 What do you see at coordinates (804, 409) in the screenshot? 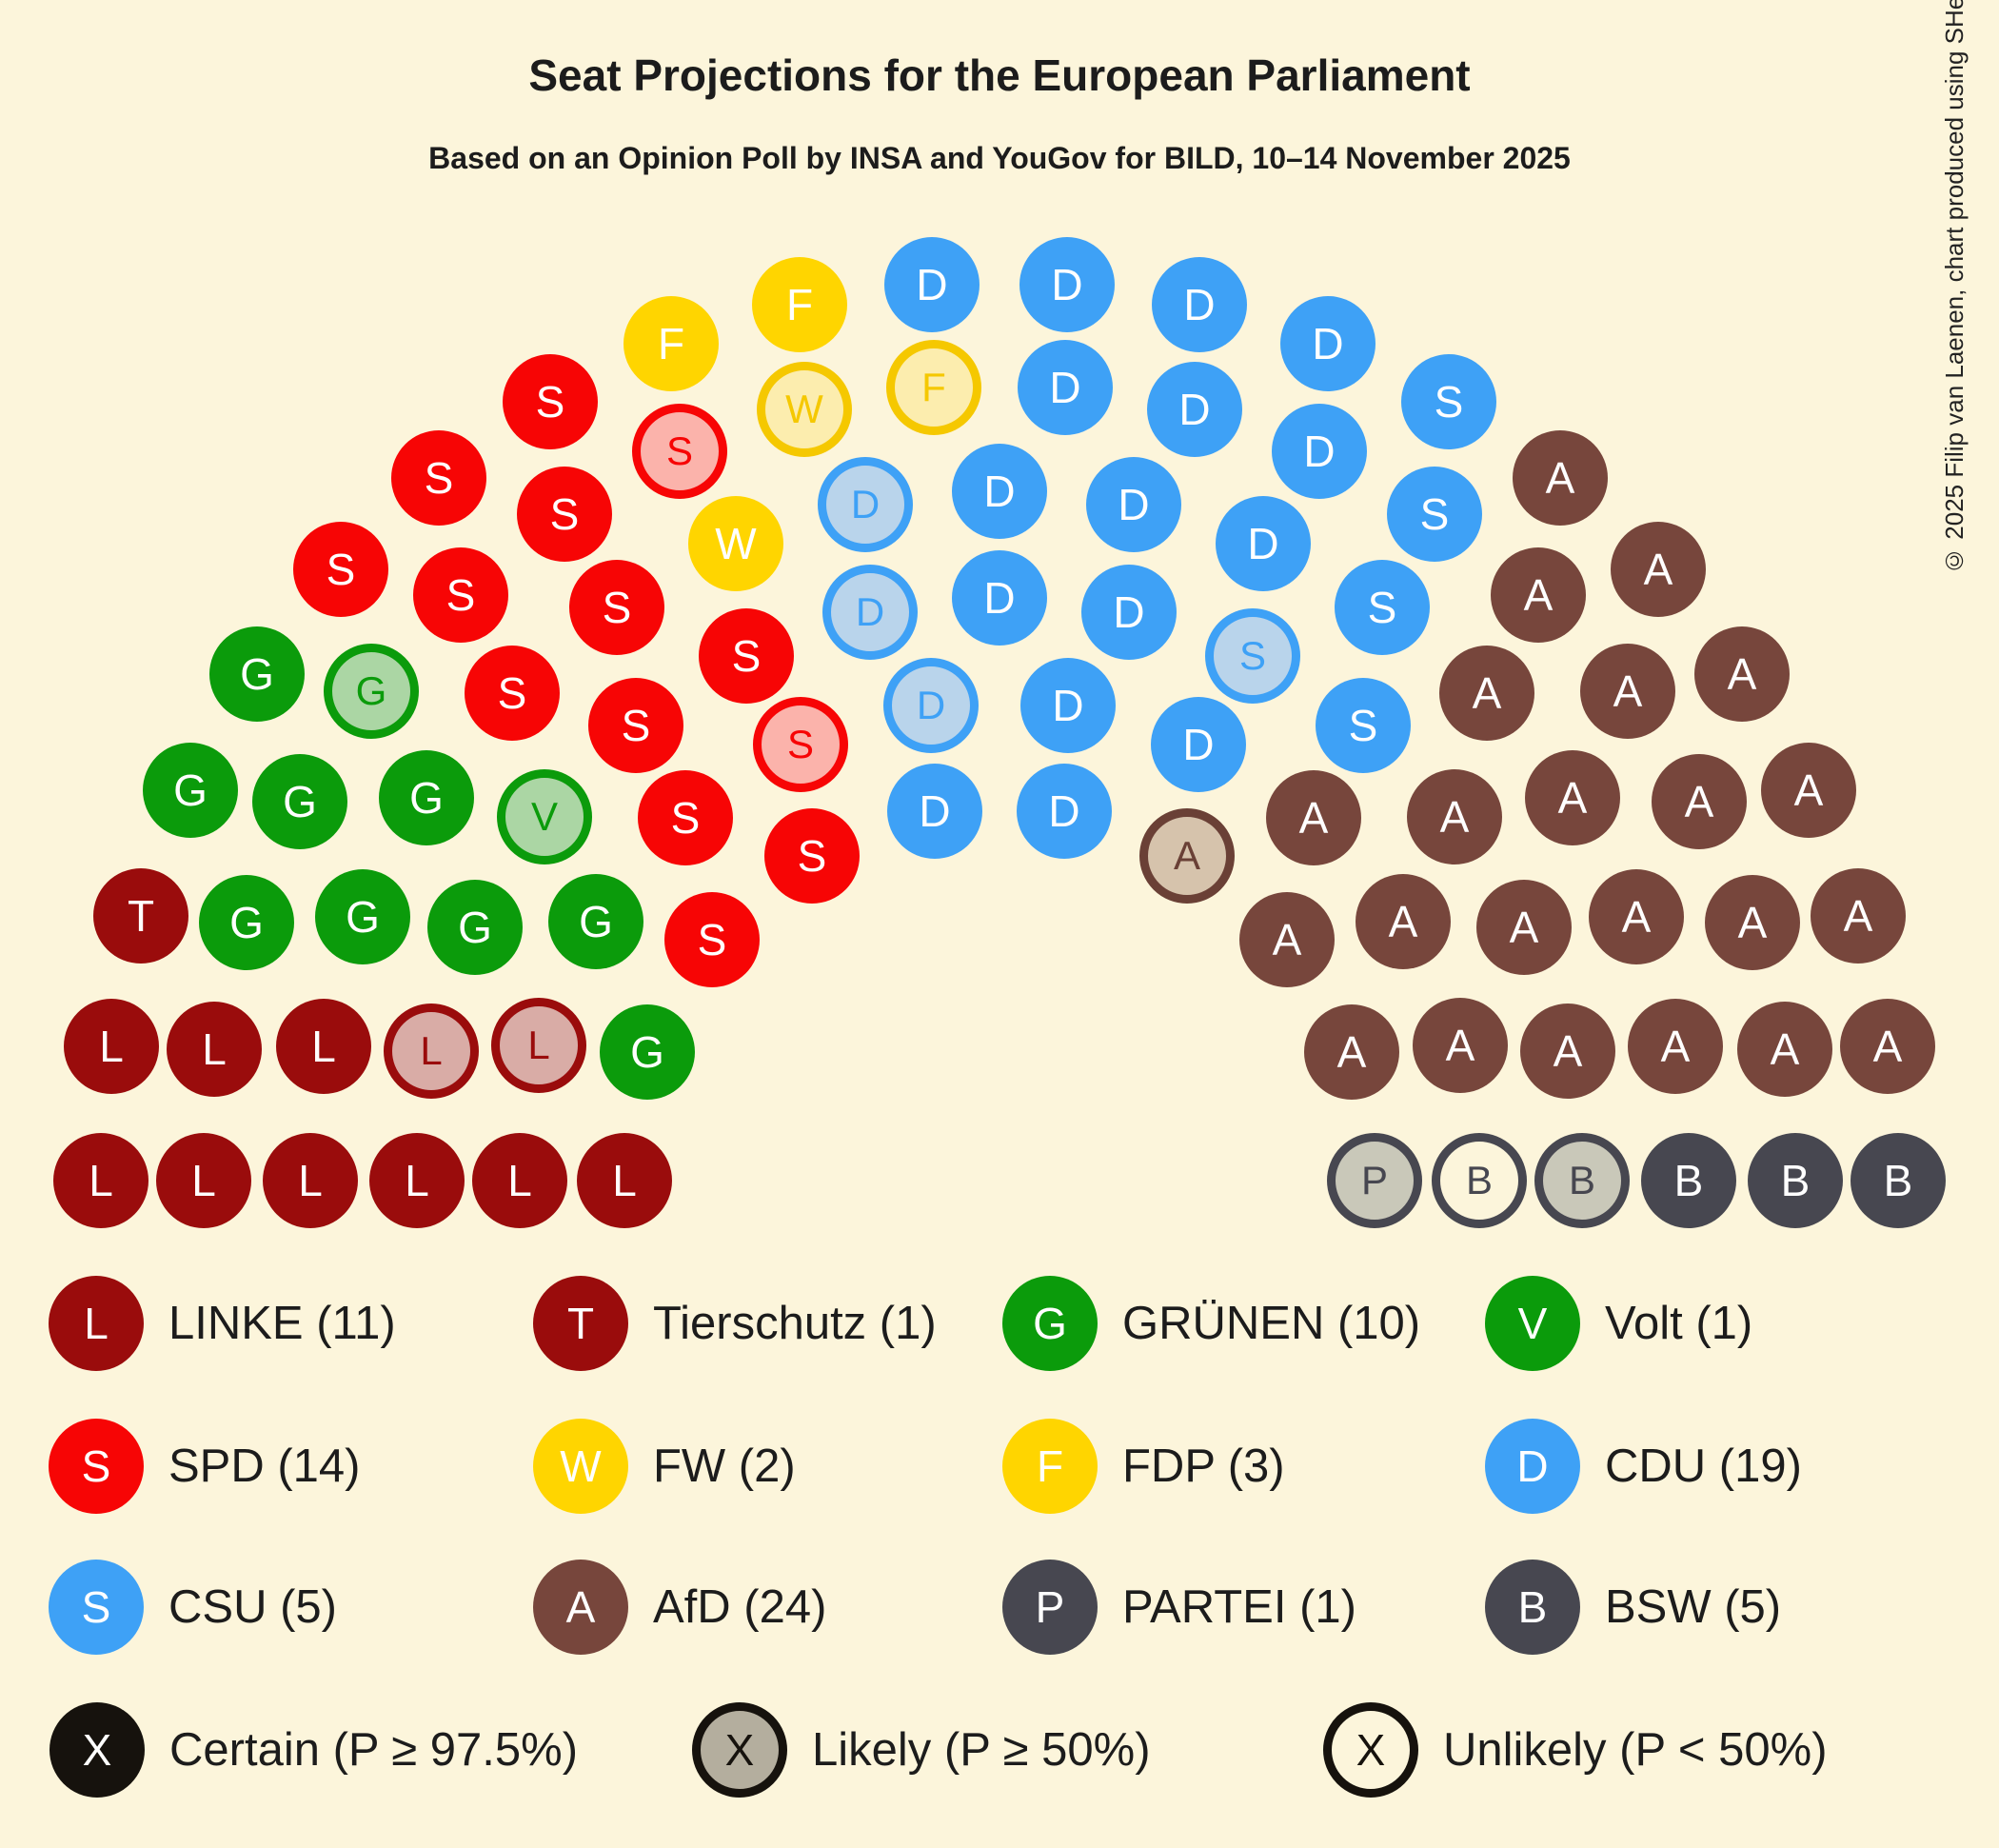
I see `seat-fw-letter: W` at bounding box center [804, 409].